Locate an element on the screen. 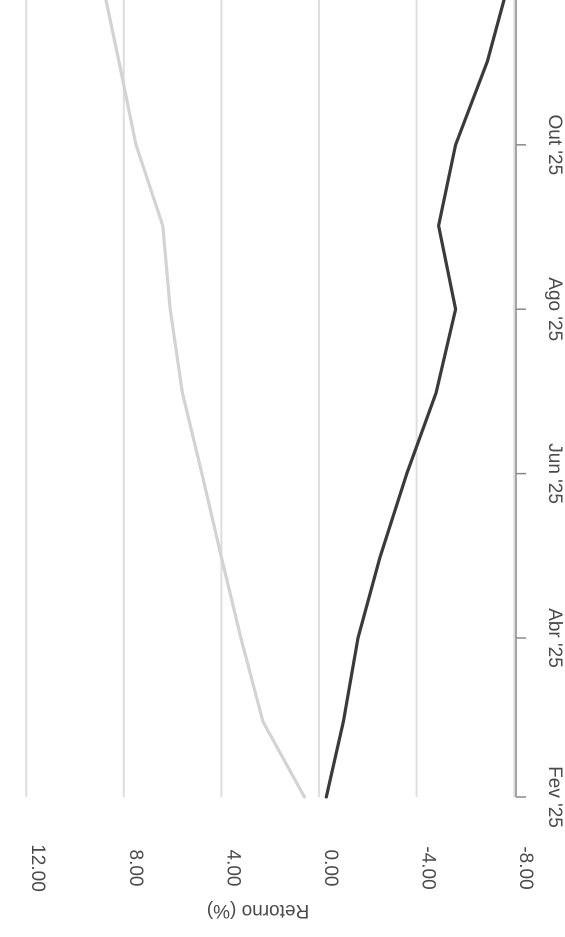 The width and height of the screenshot is (565, 937). y-tick-label: 0.00 is located at coordinates (330, 868).